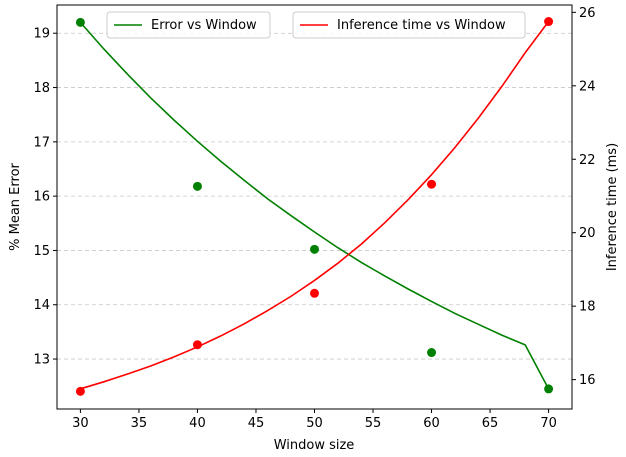 The image size is (626, 457). Describe the element at coordinates (587, 86) in the screenshot. I see `y-tick-label-right: 24` at that location.